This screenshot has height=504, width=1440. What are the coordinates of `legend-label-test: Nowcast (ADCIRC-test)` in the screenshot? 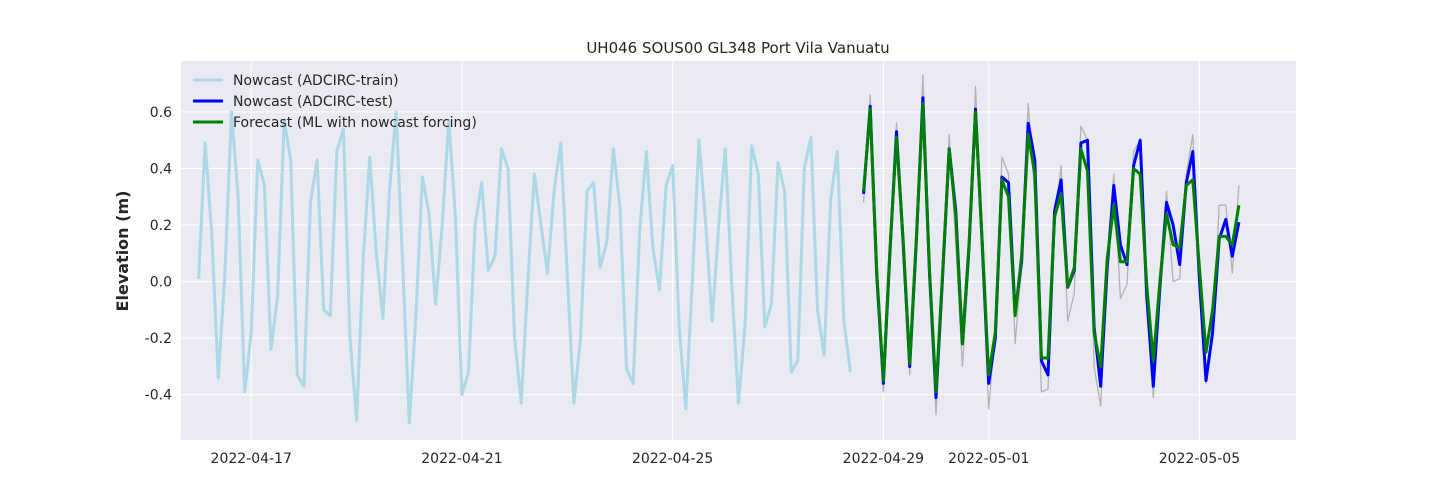 It's located at (313, 102).